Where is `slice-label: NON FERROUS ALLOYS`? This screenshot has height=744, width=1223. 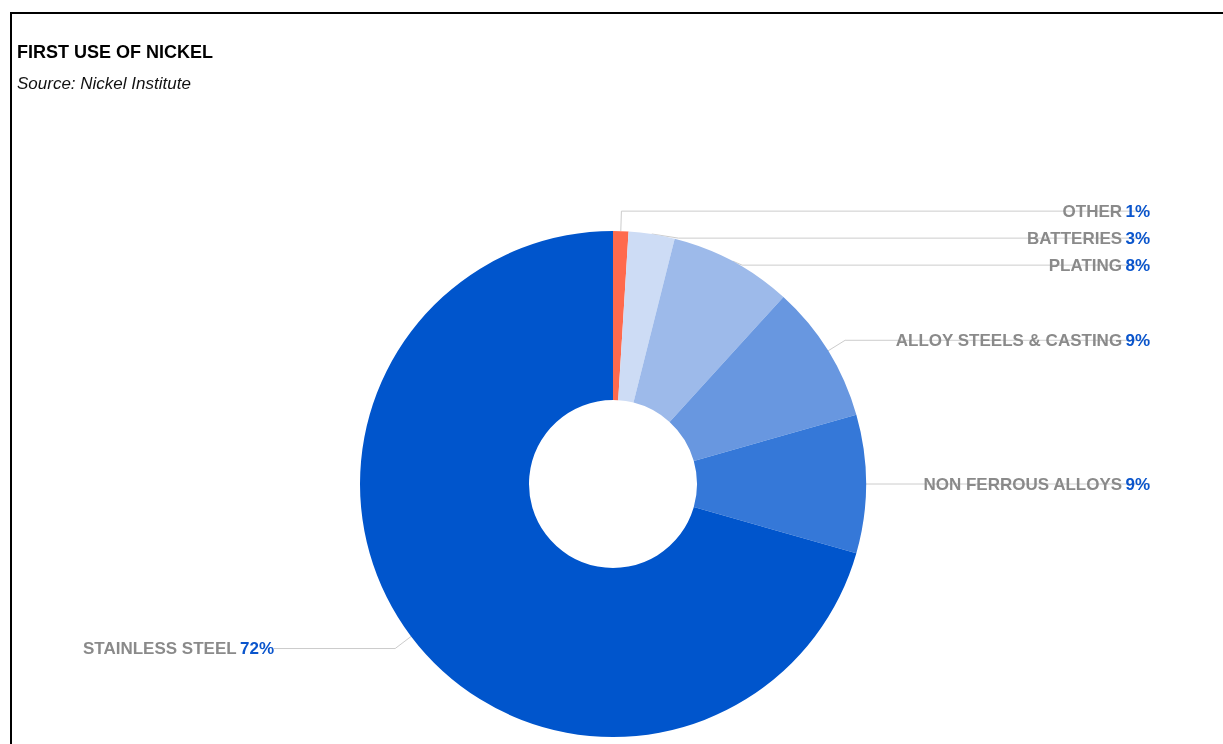 slice-label: NON FERROUS ALLOYS is located at coordinates (1023, 484).